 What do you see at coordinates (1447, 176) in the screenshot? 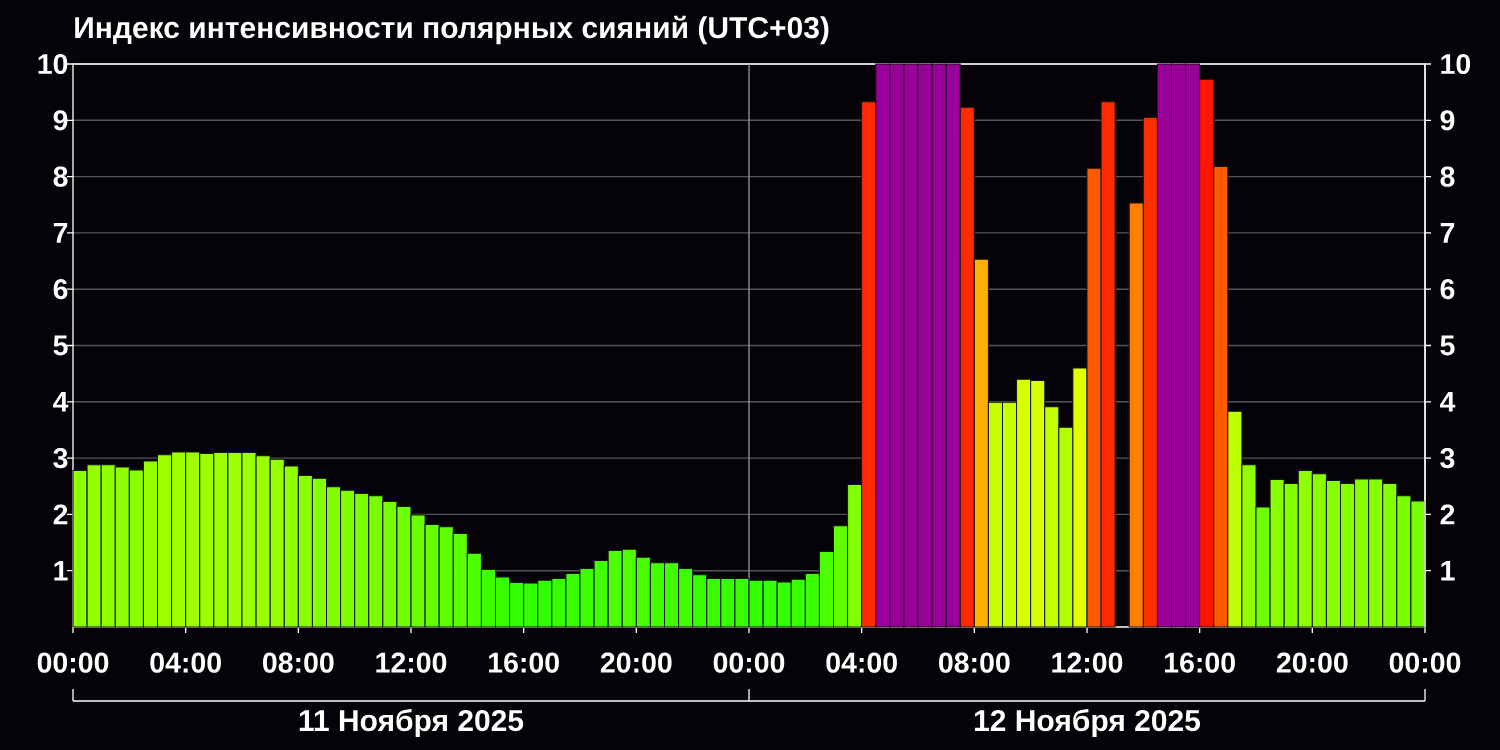
I see `y2-tick-label: 8` at bounding box center [1447, 176].